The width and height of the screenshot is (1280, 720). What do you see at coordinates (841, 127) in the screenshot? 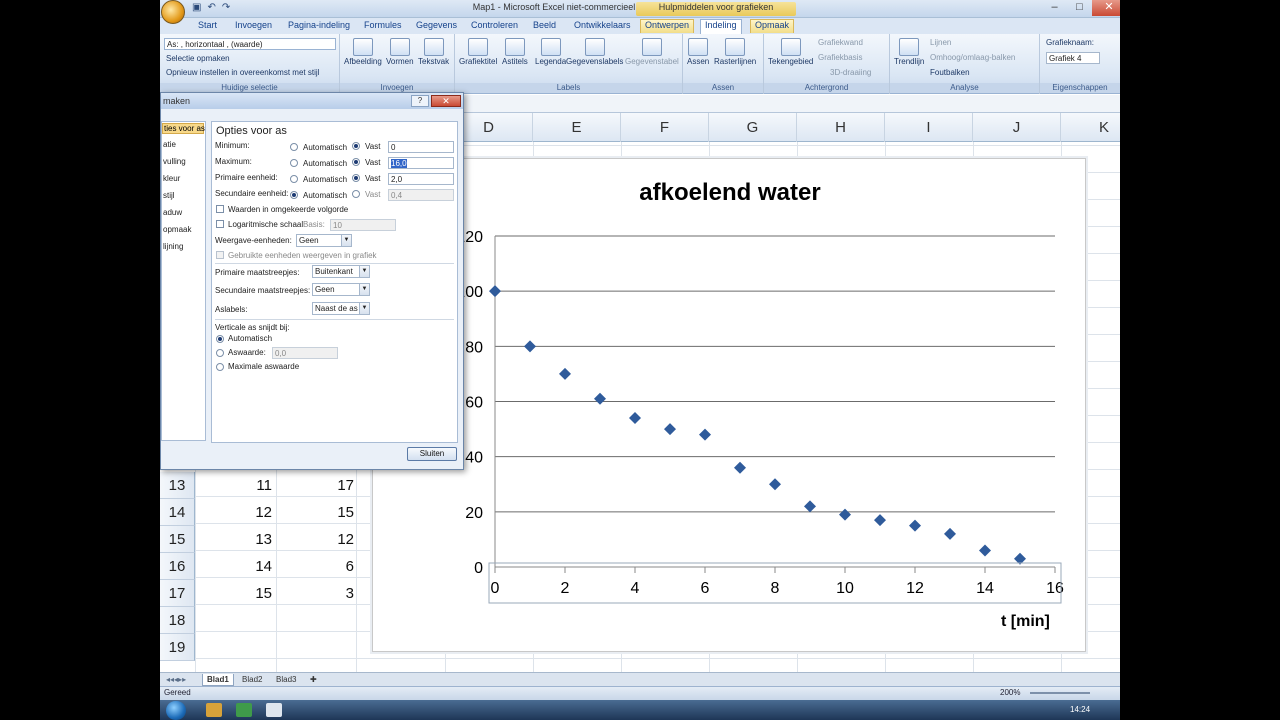
I see `column-header-h: H` at bounding box center [841, 127].